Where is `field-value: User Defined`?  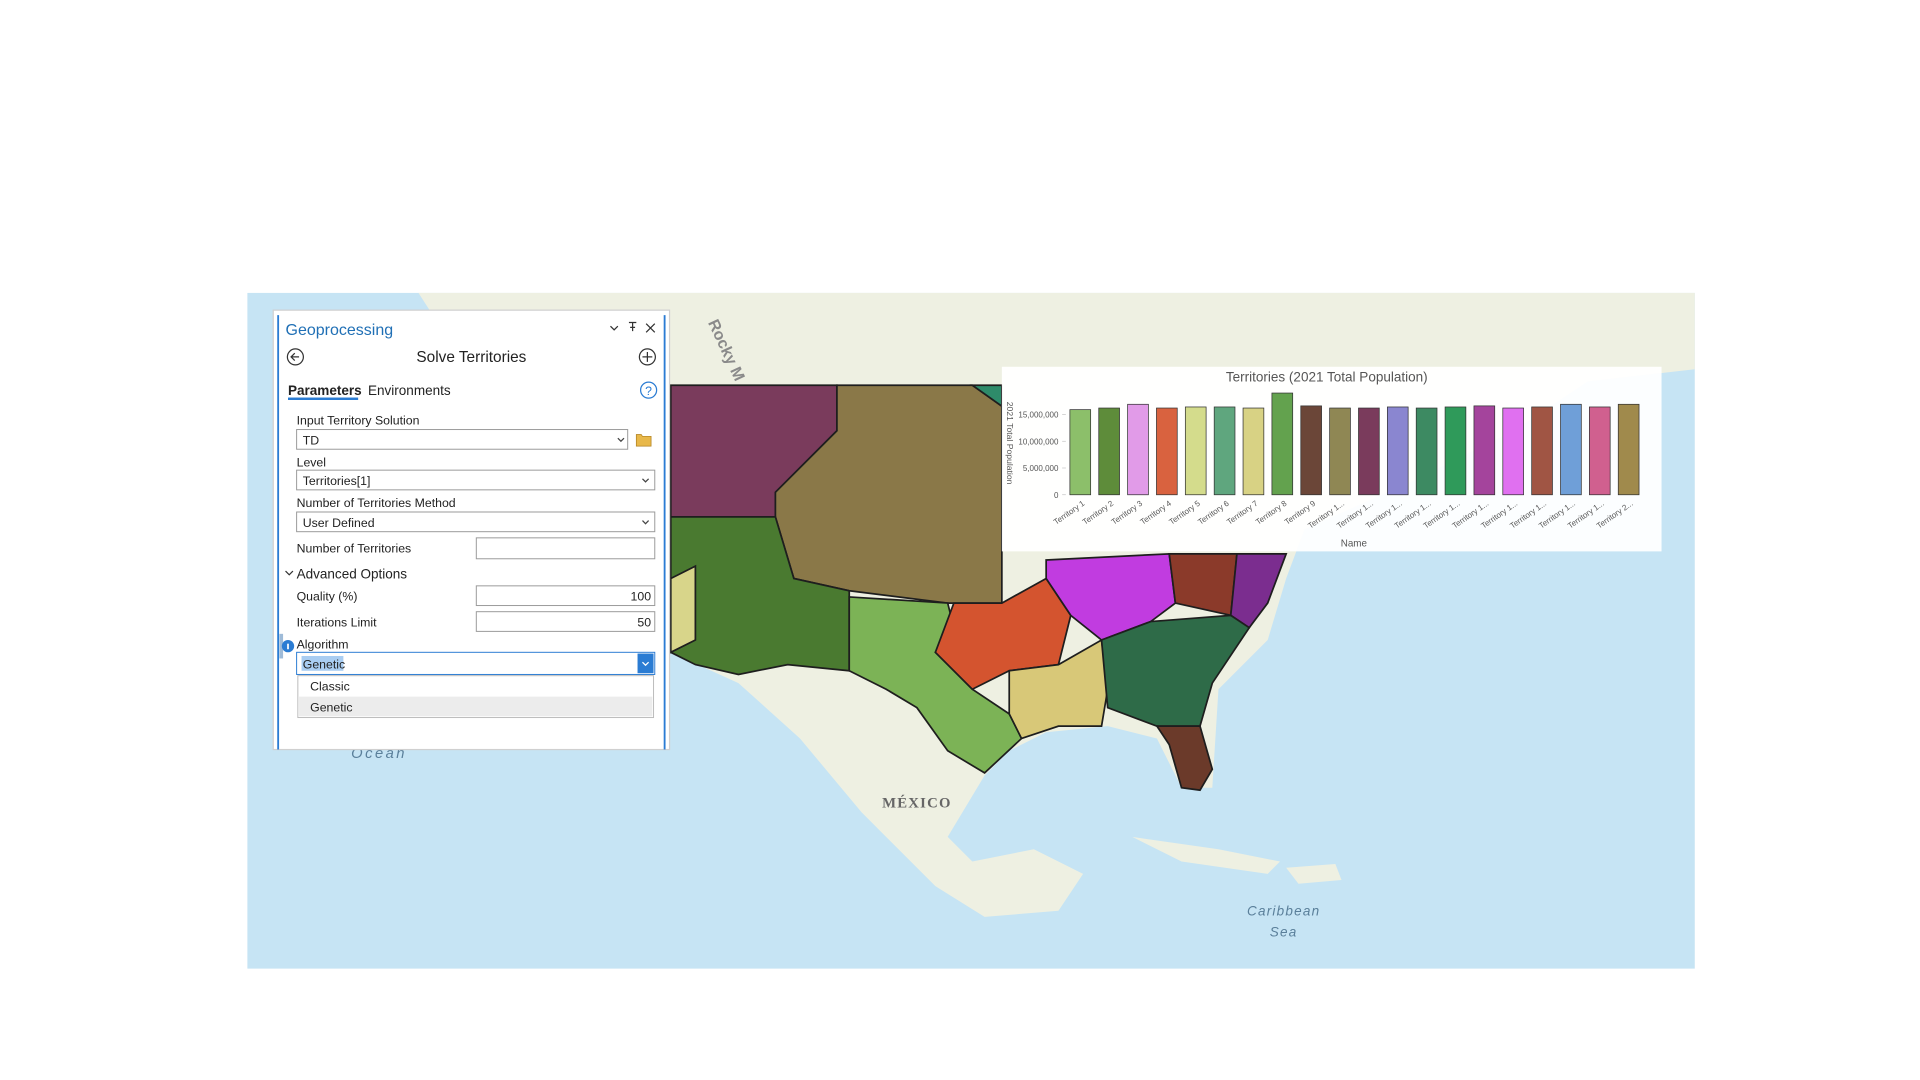 field-value: User Defined is located at coordinates (339, 523).